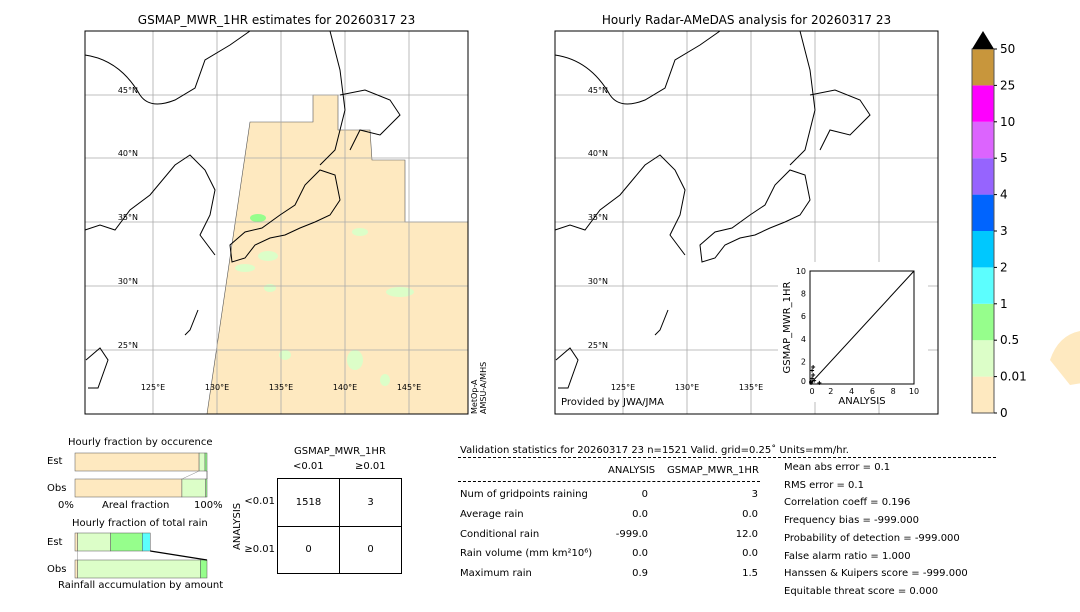  I want to click on colorbar: 0 0.01 0.5 1 2 3 4 5 10 25 50, so click(999, 225).